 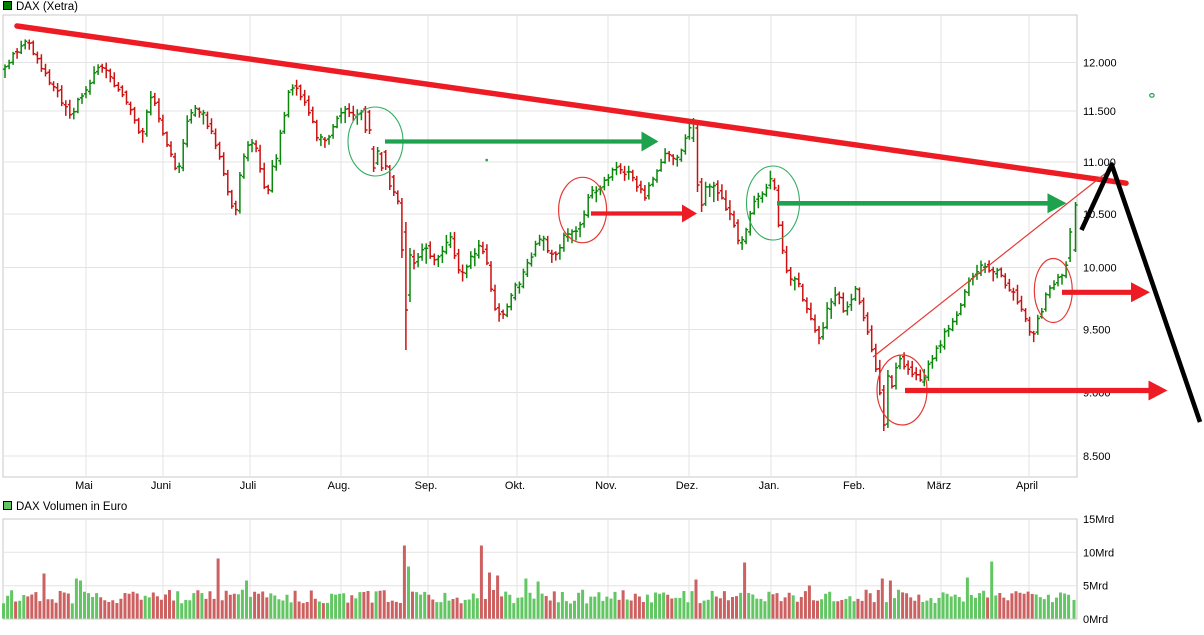 I want to click on svg-text: 11.500, so click(x=1099, y=112).